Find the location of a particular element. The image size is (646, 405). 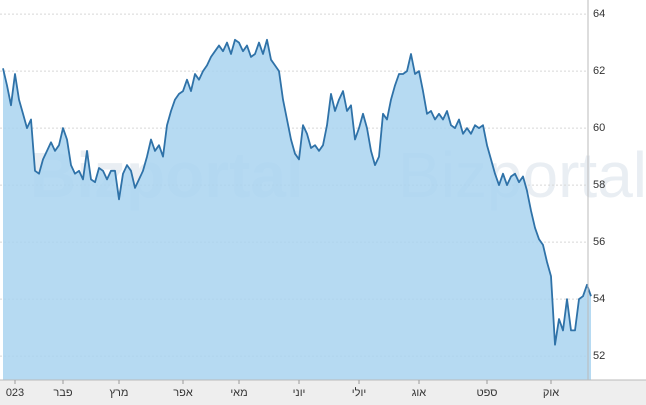

x-tick-label: מאי is located at coordinates (238, 393).